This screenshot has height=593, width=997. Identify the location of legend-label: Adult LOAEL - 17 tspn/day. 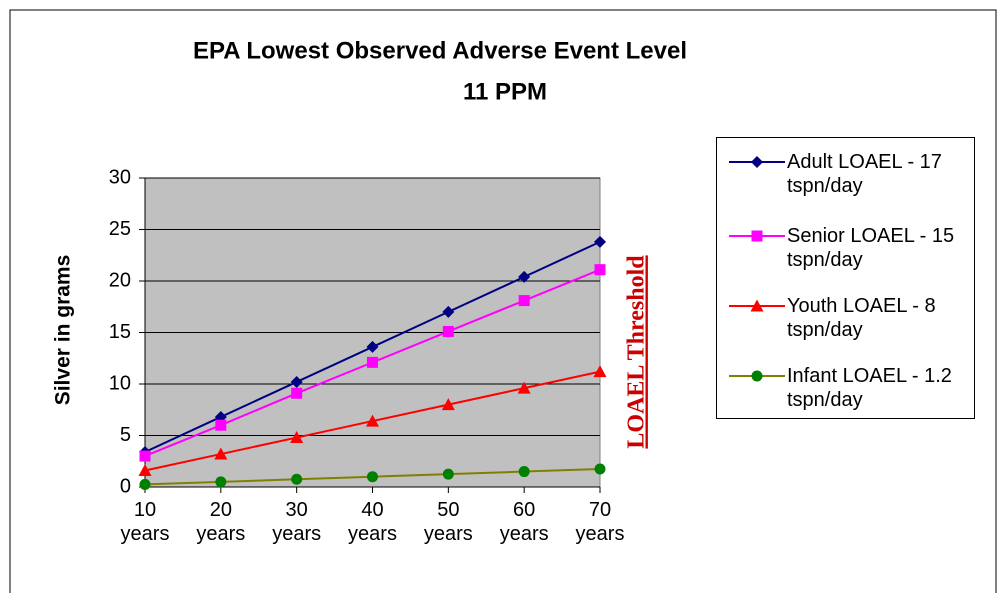
(864, 174).